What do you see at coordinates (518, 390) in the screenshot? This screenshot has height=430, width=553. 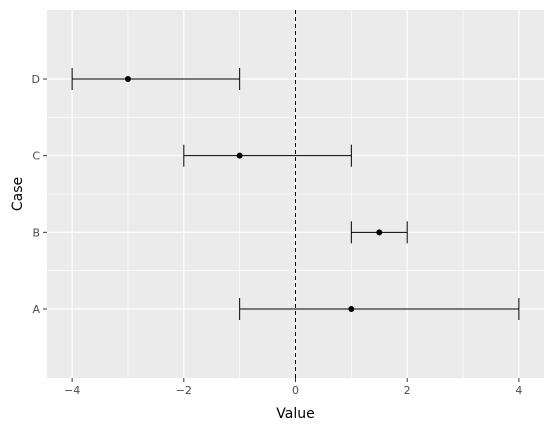 I see `x-tick-label: 4` at bounding box center [518, 390].